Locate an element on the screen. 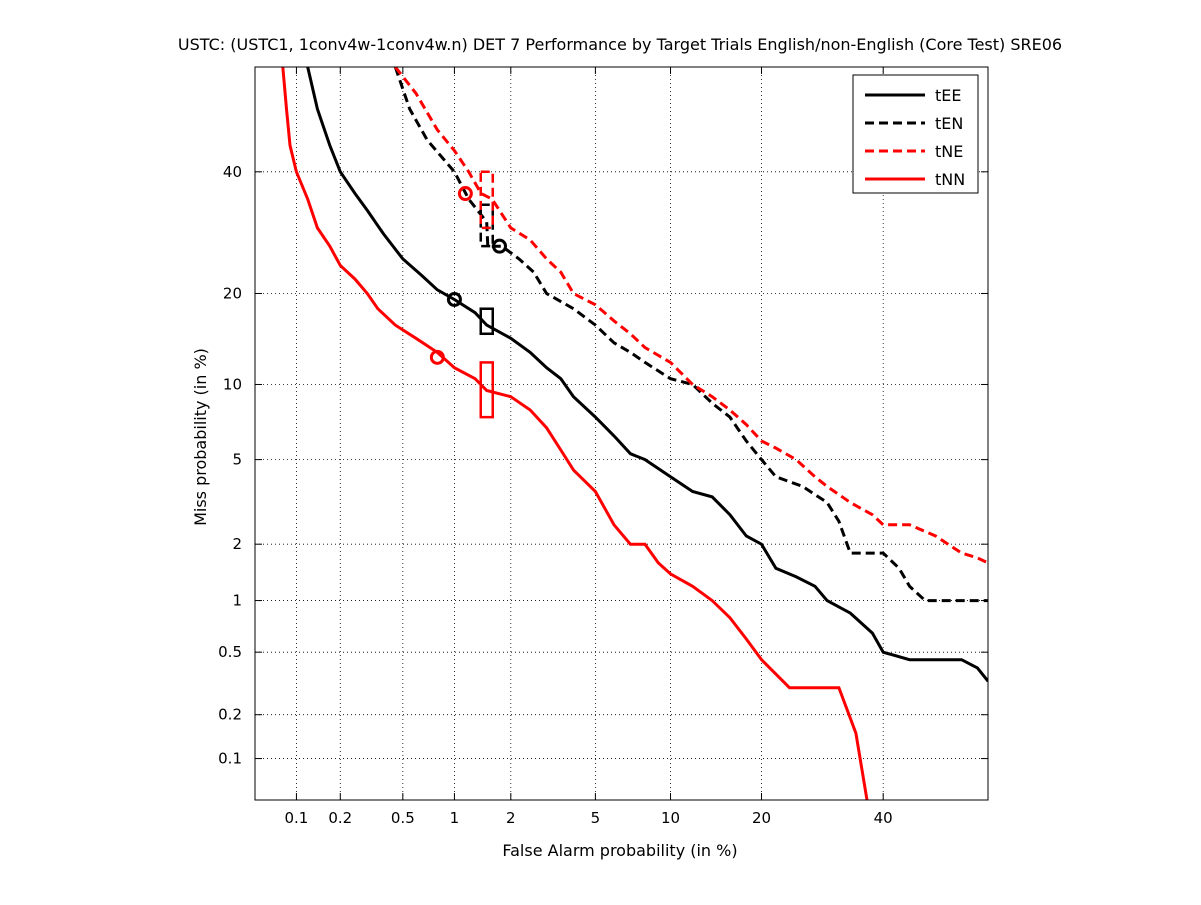 The height and width of the screenshot is (905, 1201). chart-legend: tEE tEN tNE tNN is located at coordinates (915, 134).